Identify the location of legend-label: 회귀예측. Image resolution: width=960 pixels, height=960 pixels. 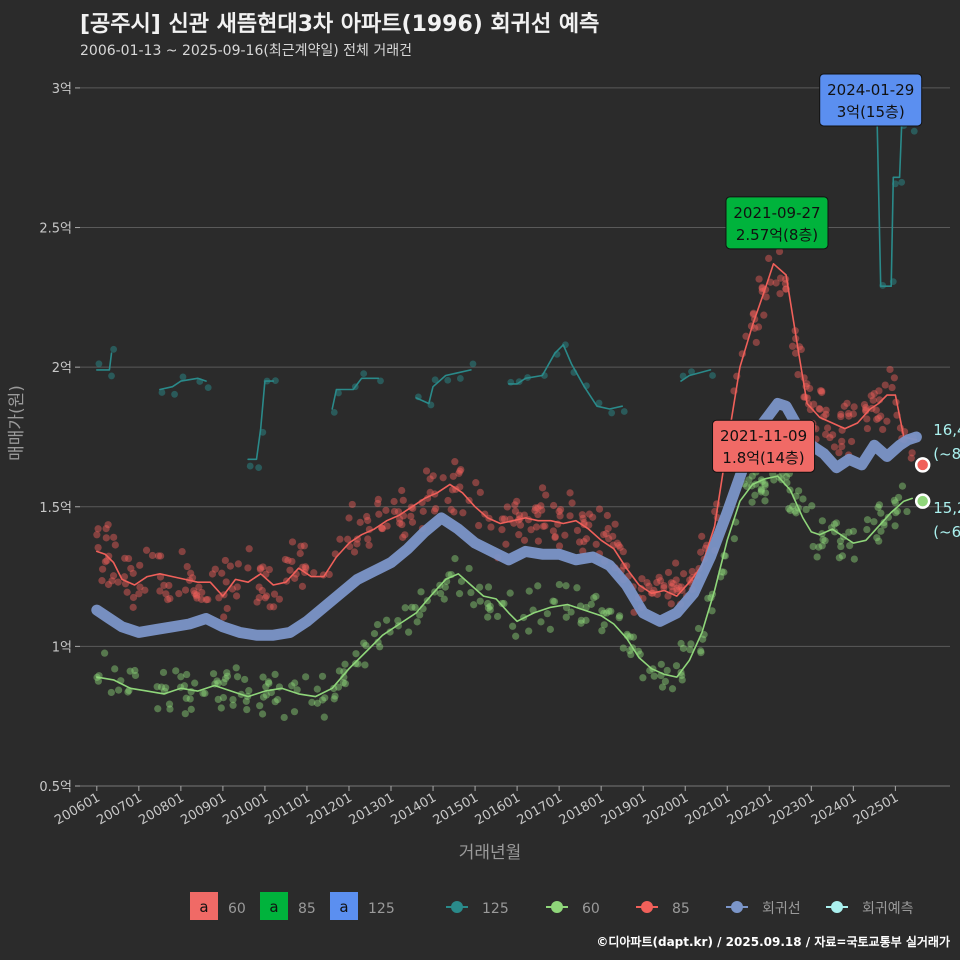
(888, 909).